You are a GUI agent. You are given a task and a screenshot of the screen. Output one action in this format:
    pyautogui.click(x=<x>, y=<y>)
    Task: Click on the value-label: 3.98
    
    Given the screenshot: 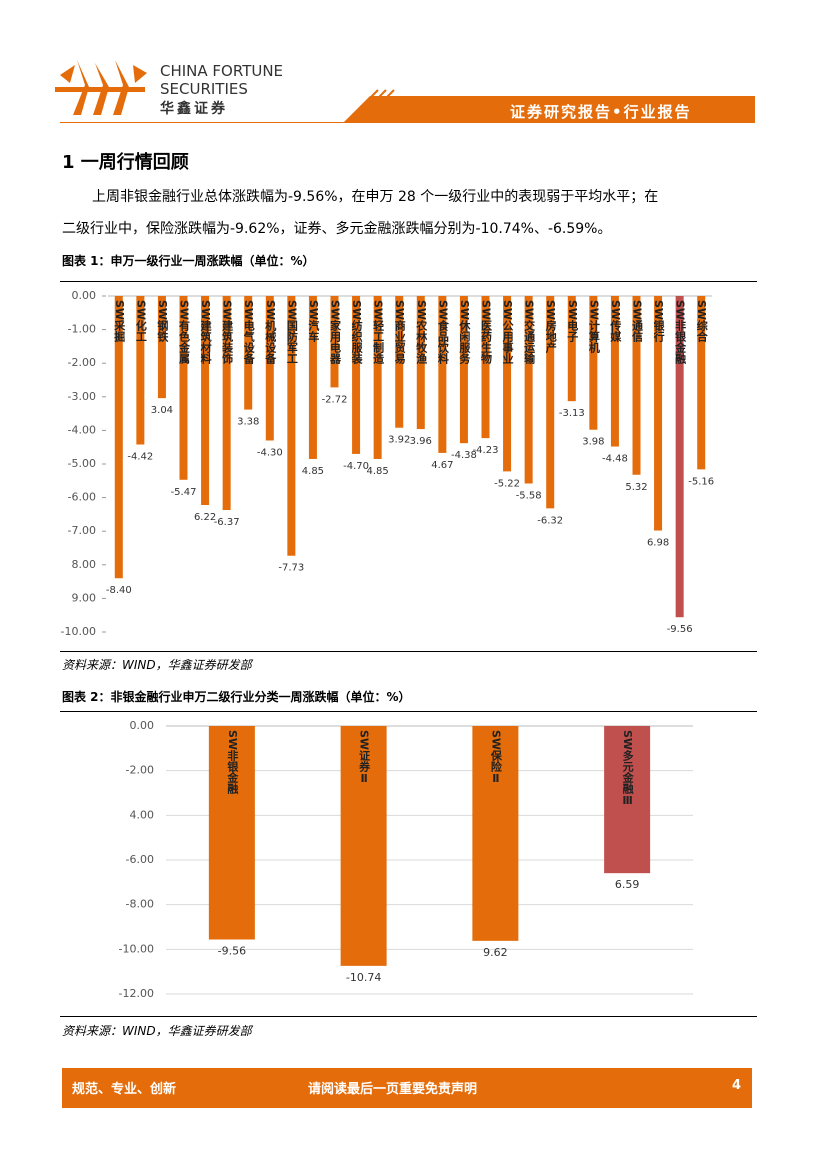 What is the action you would take?
    pyautogui.click(x=593, y=442)
    